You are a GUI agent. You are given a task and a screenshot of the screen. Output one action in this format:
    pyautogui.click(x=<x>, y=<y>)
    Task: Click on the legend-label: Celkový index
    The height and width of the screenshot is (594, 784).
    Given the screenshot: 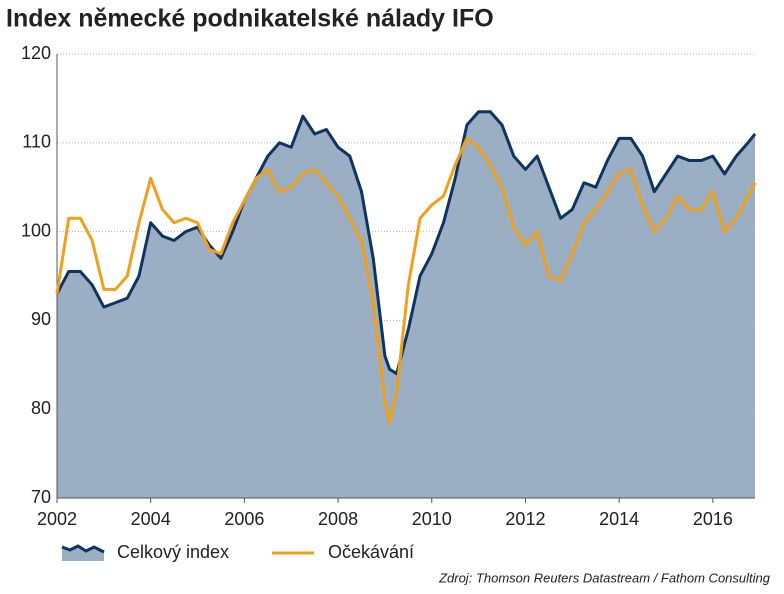 What is the action you would take?
    pyautogui.click(x=173, y=552)
    